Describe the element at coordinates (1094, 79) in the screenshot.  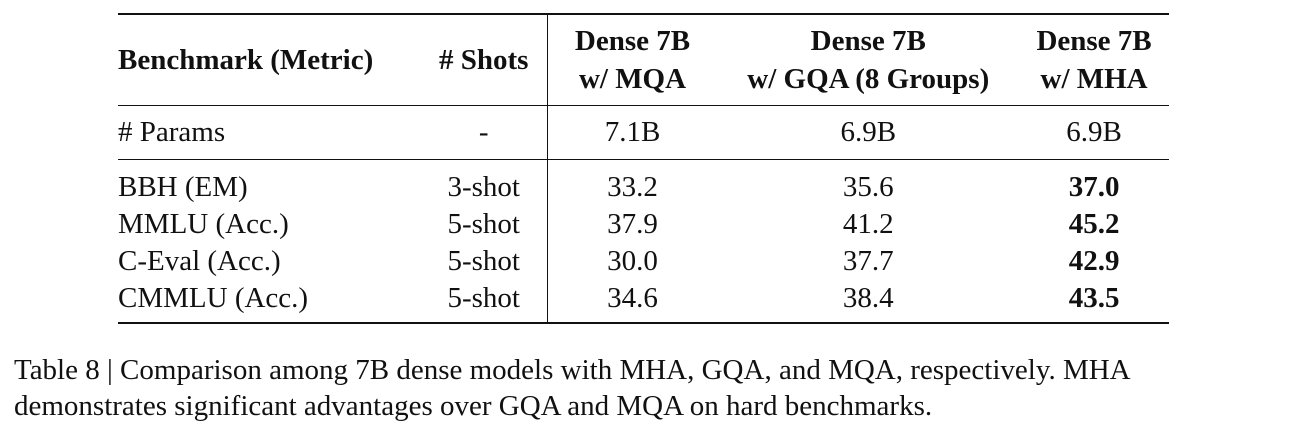
I see `header-mha-line2: w/ MHA` at that location.